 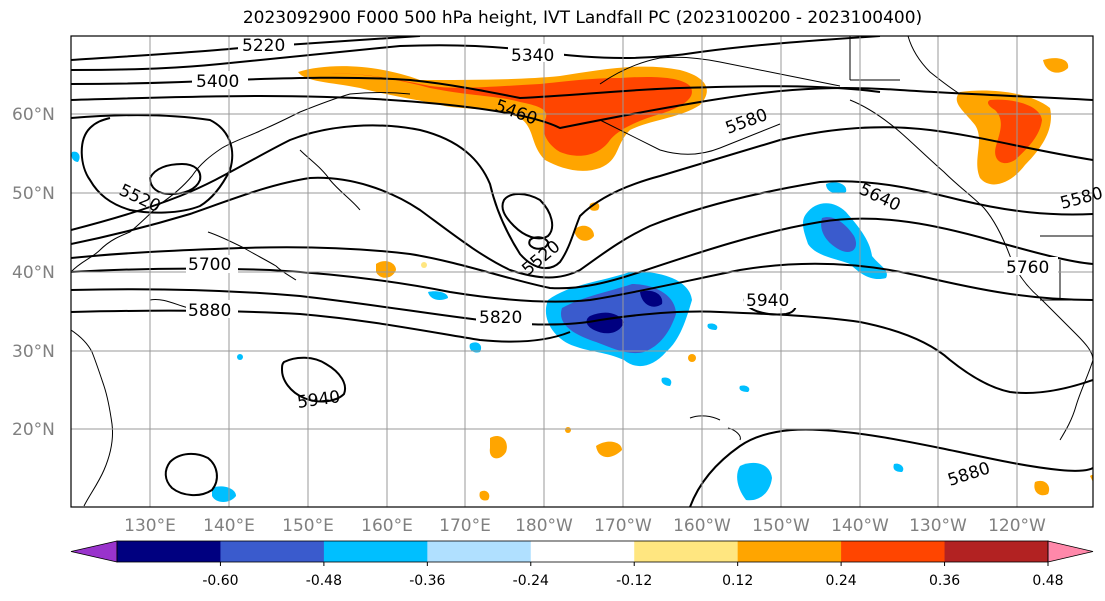 What do you see at coordinates (220, 581) in the screenshot?
I see `colorbar-tick-label: -0.60` at bounding box center [220, 581].